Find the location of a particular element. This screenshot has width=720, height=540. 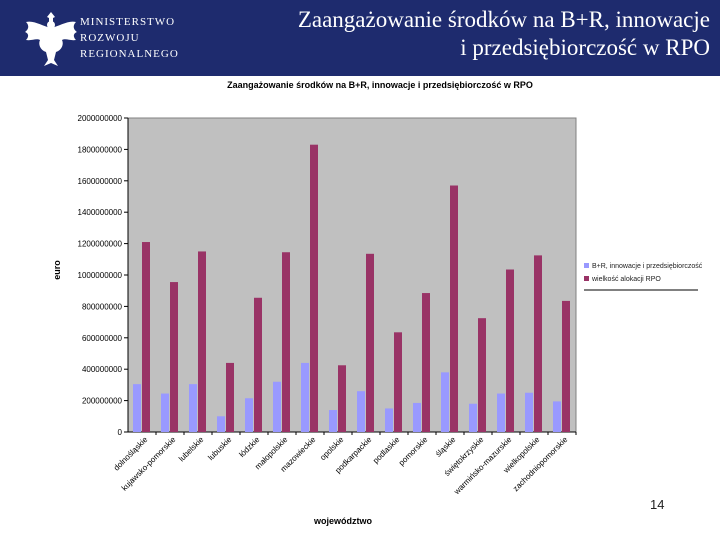

y-tick-label: 400000000 is located at coordinates (102, 369).